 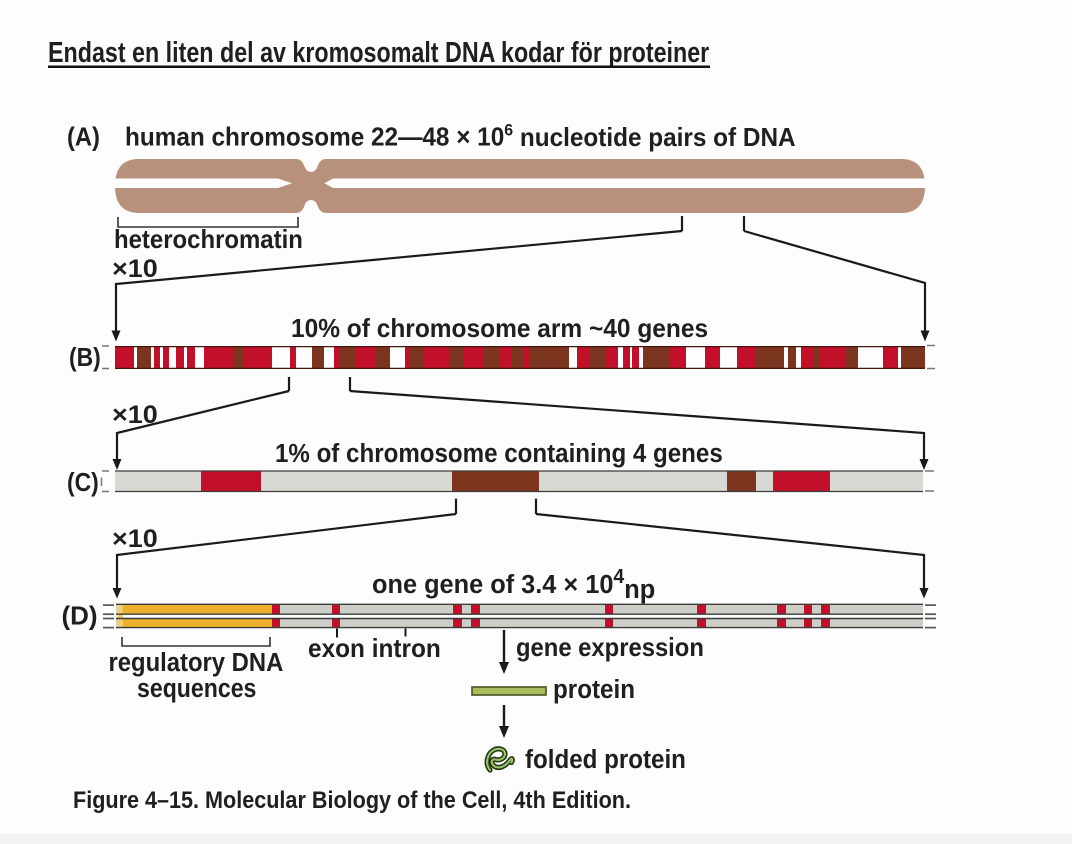 What do you see at coordinates (499, 328) in the screenshot?
I see `svg-text:10% of chromosome arm ~40 gene: 10% of chromosome arm ~40 genes` at bounding box center [499, 328].